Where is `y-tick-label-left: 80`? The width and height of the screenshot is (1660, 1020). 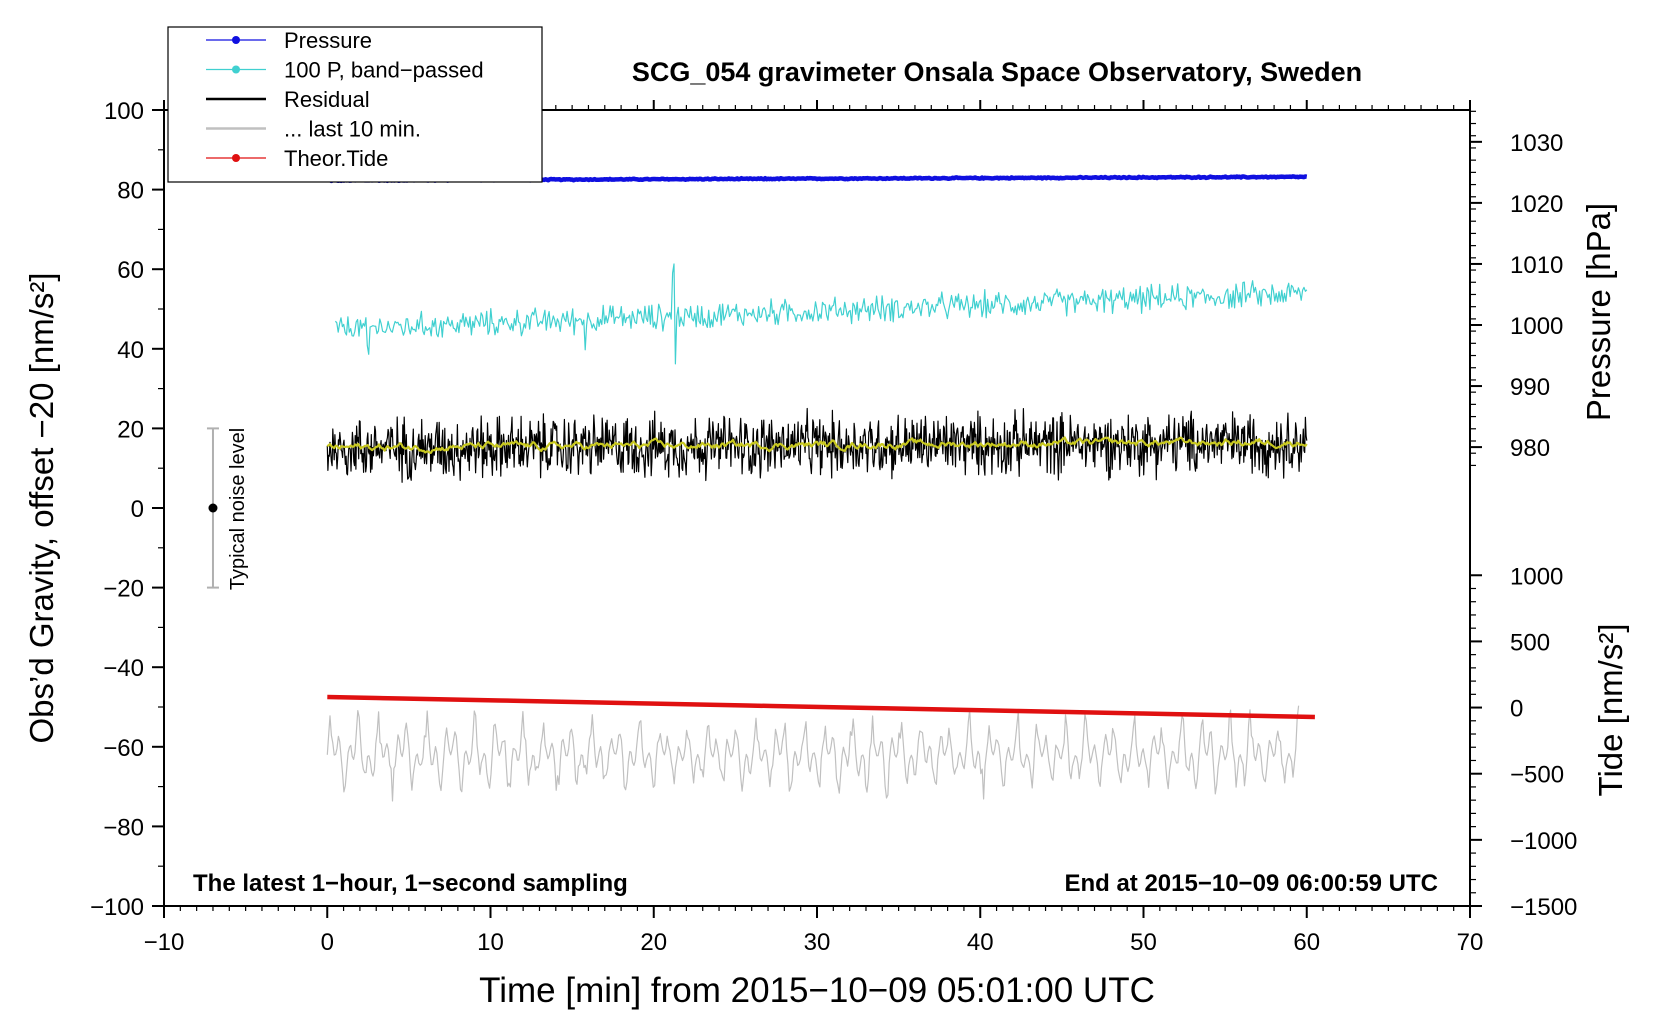 y-tick-label-left: 80 is located at coordinates (130, 191).